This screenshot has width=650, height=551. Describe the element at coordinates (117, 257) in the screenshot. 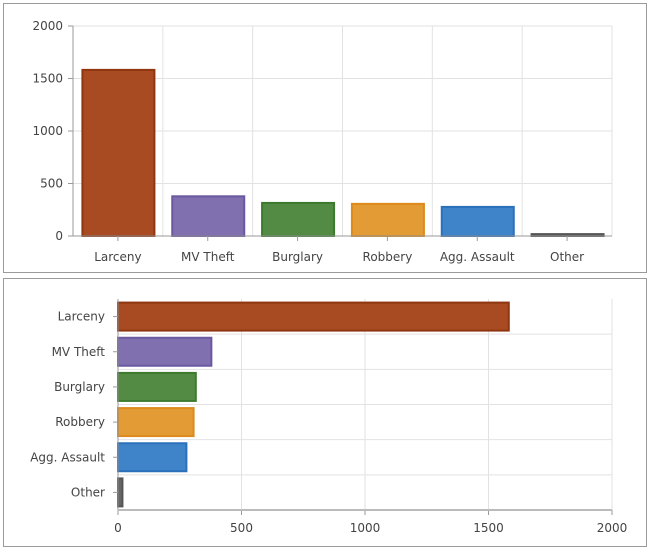

I see `x-tick-label: Larceny` at that location.